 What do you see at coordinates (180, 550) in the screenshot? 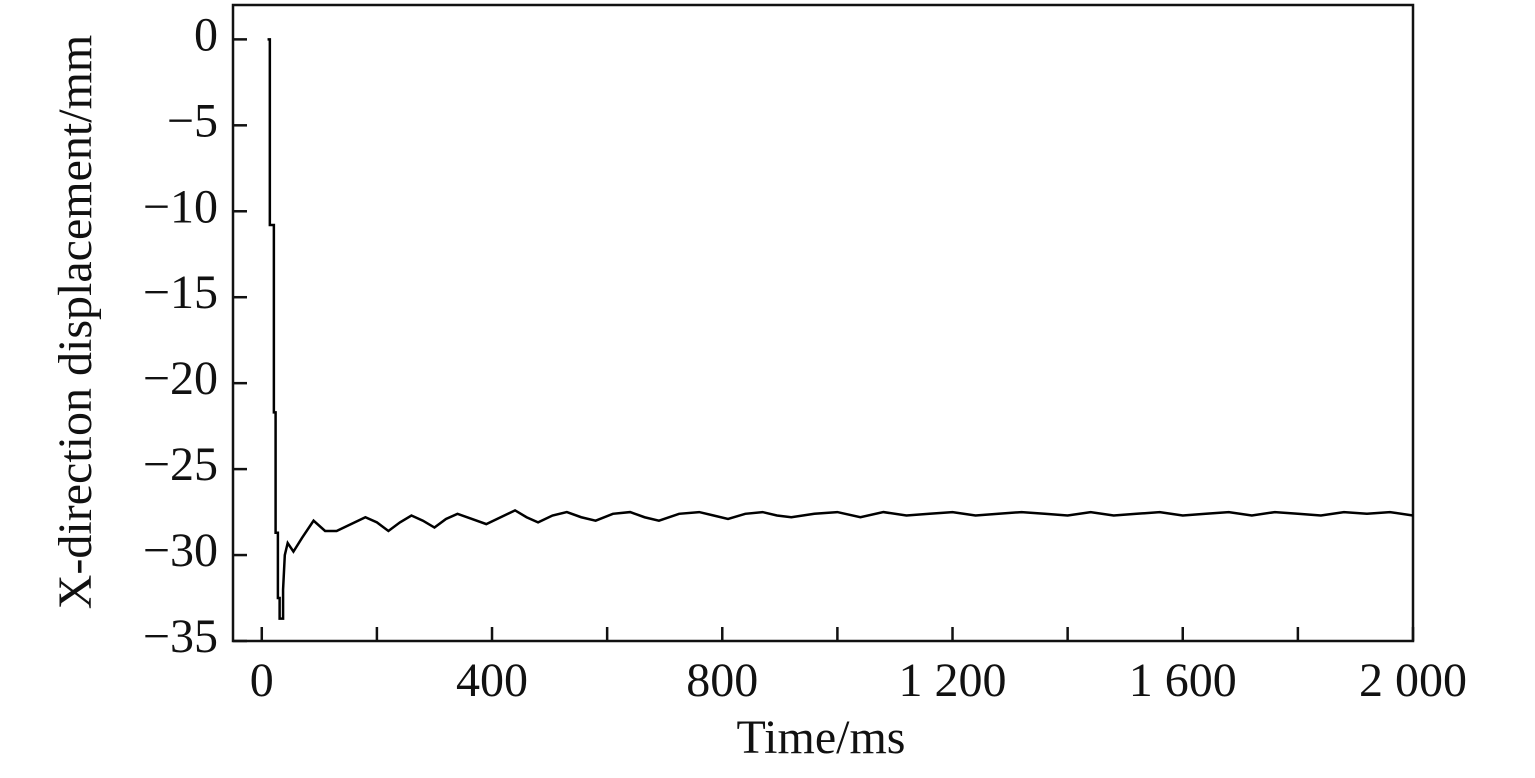
I see `y-tick-label: −30` at bounding box center [180, 550].